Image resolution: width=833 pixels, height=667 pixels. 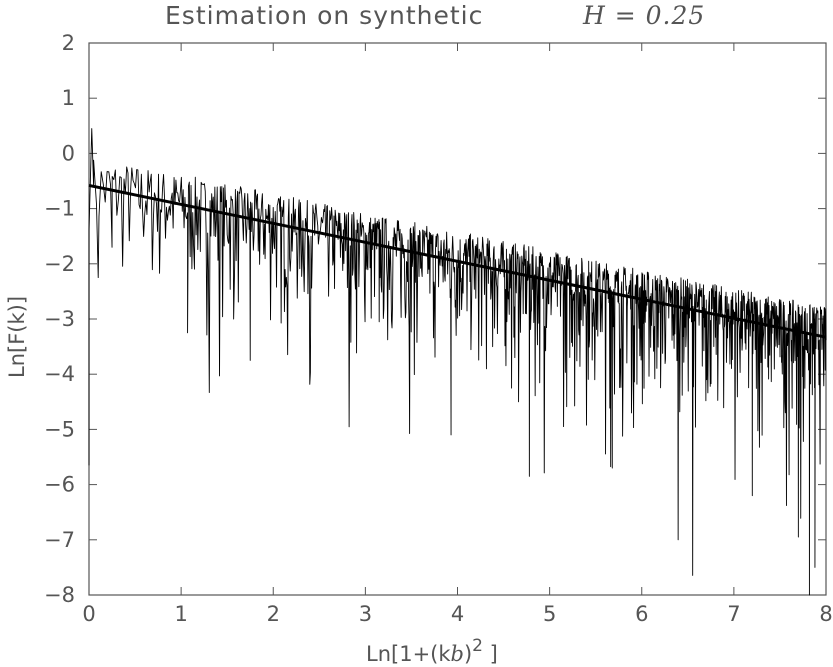 What do you see at coordinates (59, 374) in the screenshot?
I see `y-tick-label: −4` at bounding box center [59, 374].